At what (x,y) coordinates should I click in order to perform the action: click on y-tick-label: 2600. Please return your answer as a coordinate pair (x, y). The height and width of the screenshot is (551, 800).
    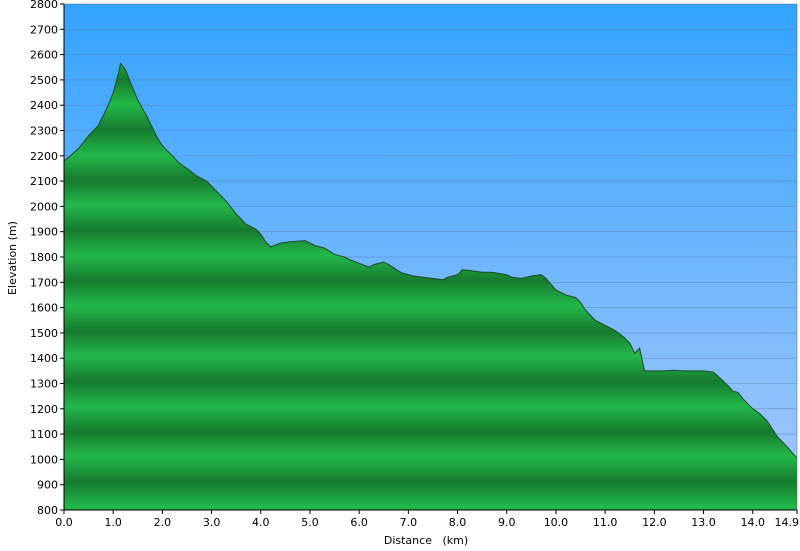
    Looking at the image, I should click on (44, 55).